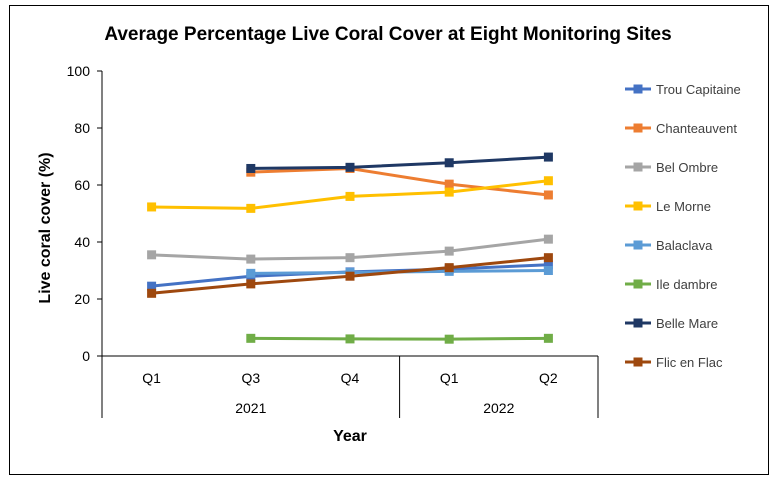  Describe the element at coordinates (250, 378) in the screenshot. I see `x-tick-label: Q3` at that location.